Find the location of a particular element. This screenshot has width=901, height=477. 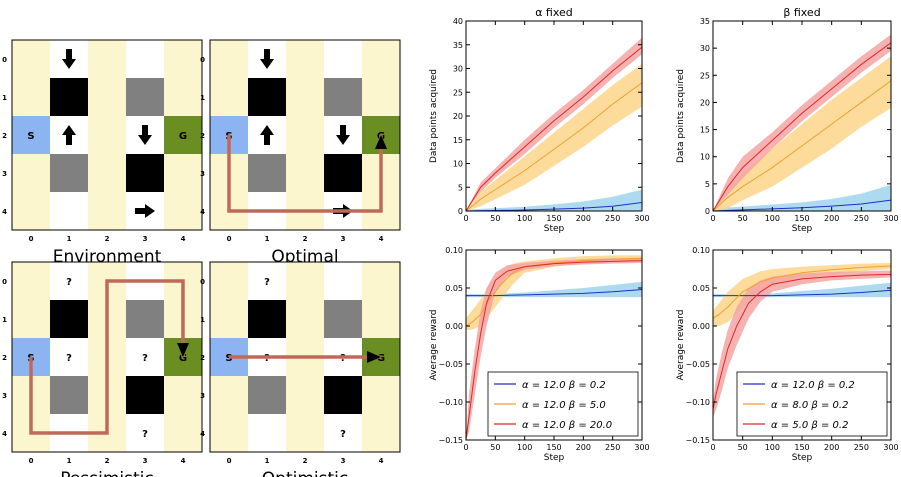

series-line-orange is located at coordinates (802, 145).